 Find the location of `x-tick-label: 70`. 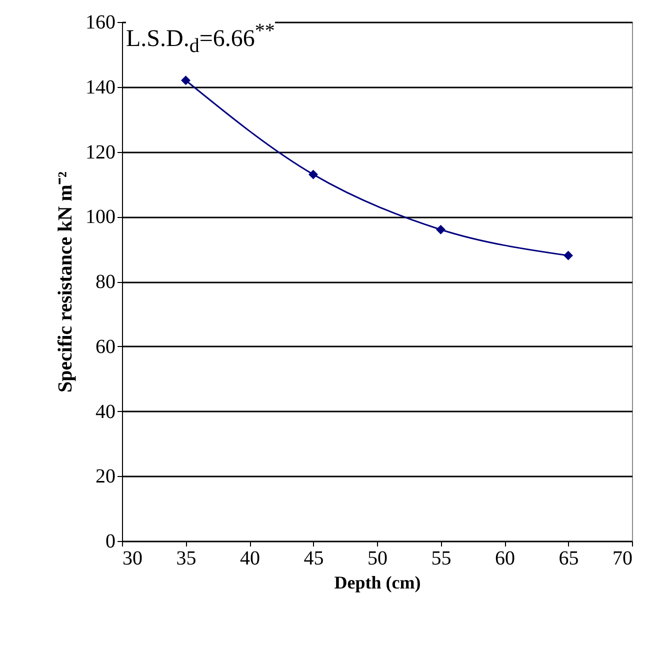

x-tick-label: 70 is located at coordinates (622, 559).